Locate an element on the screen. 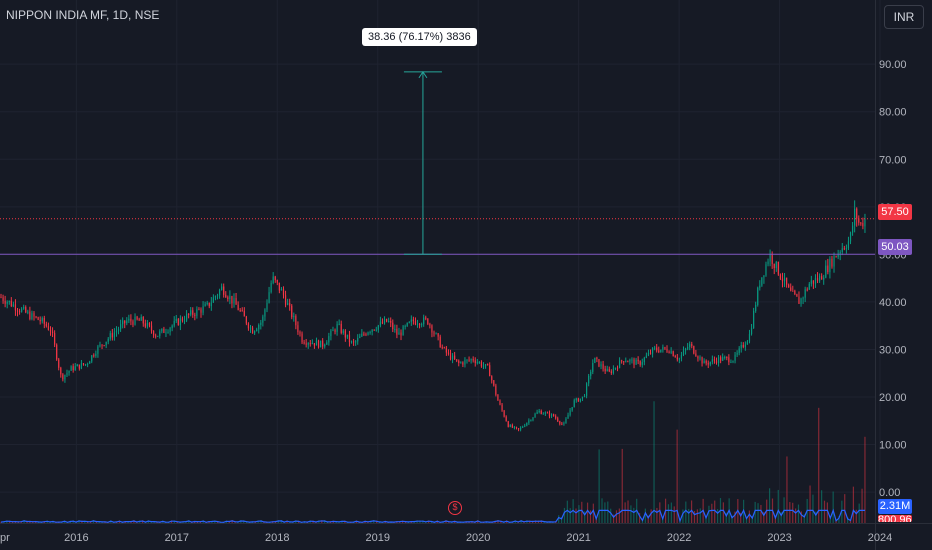  volume-ma-tag: 2.31M is located at coordinates (895, 506).